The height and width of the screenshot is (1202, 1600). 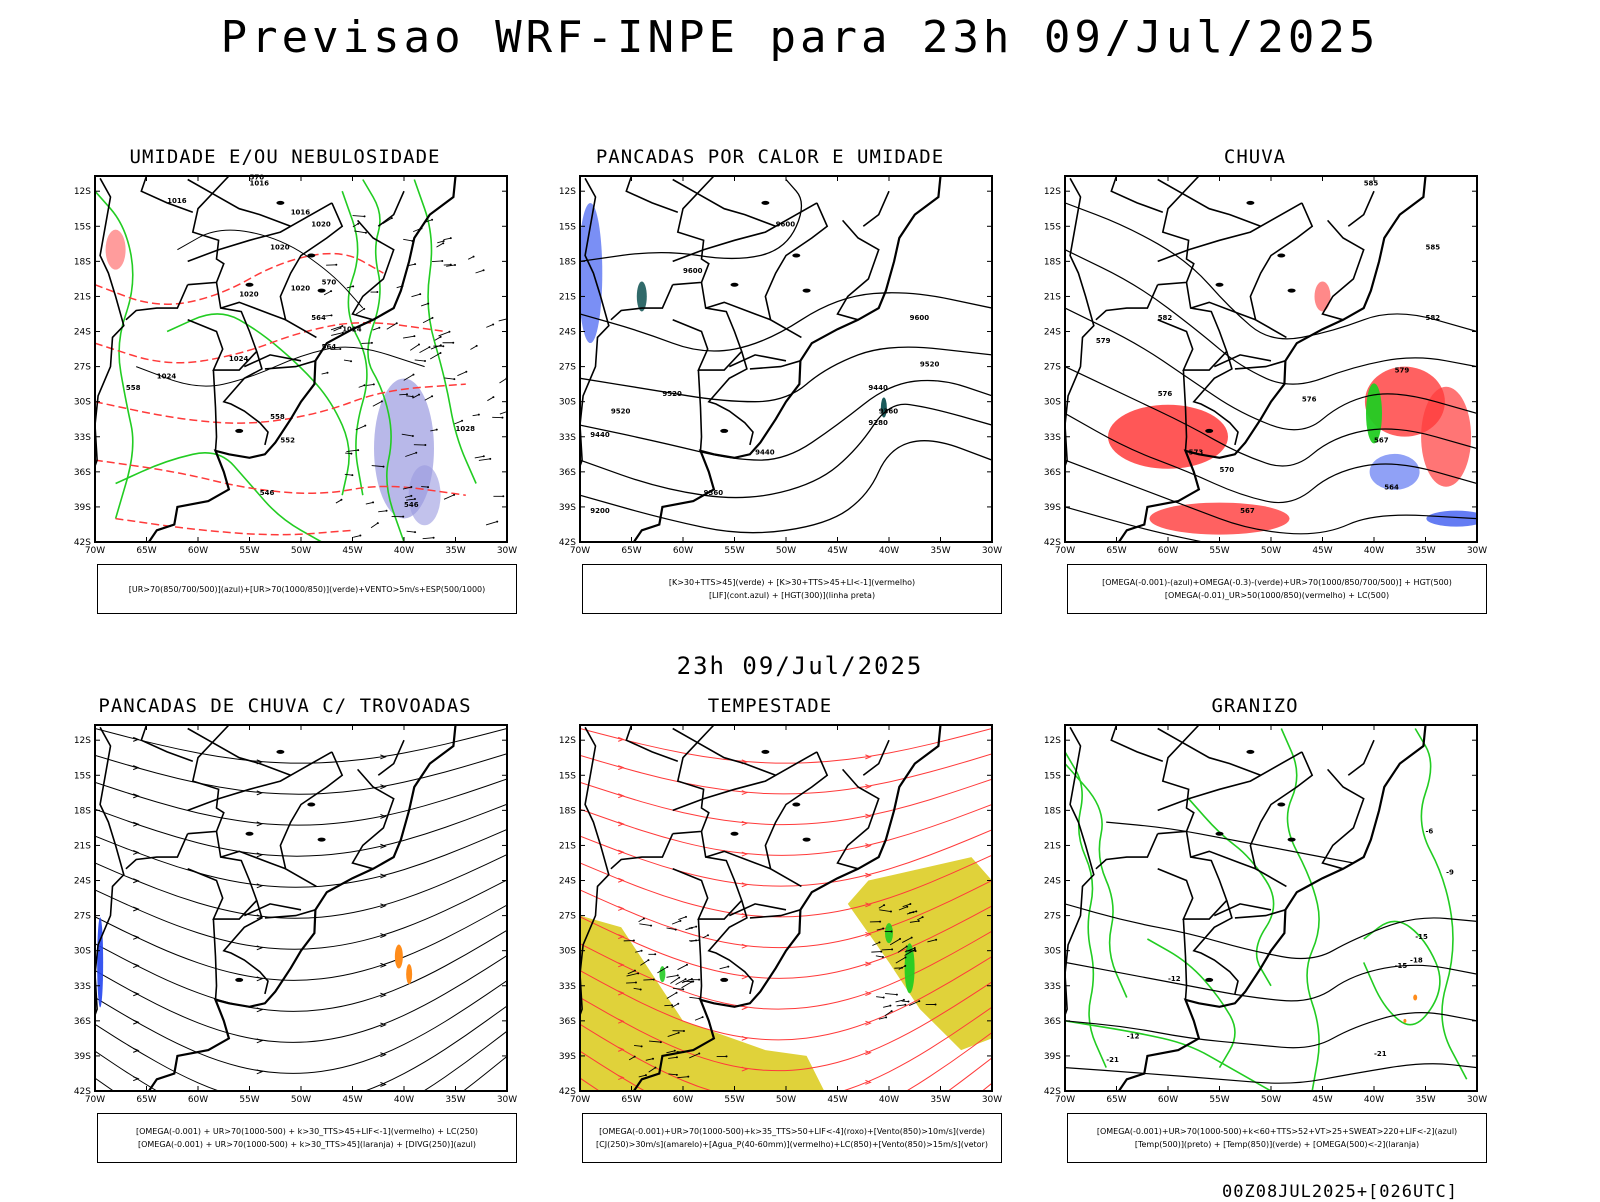 I want to click on lat-tick-label: 12S, so click(x=82, y=192).